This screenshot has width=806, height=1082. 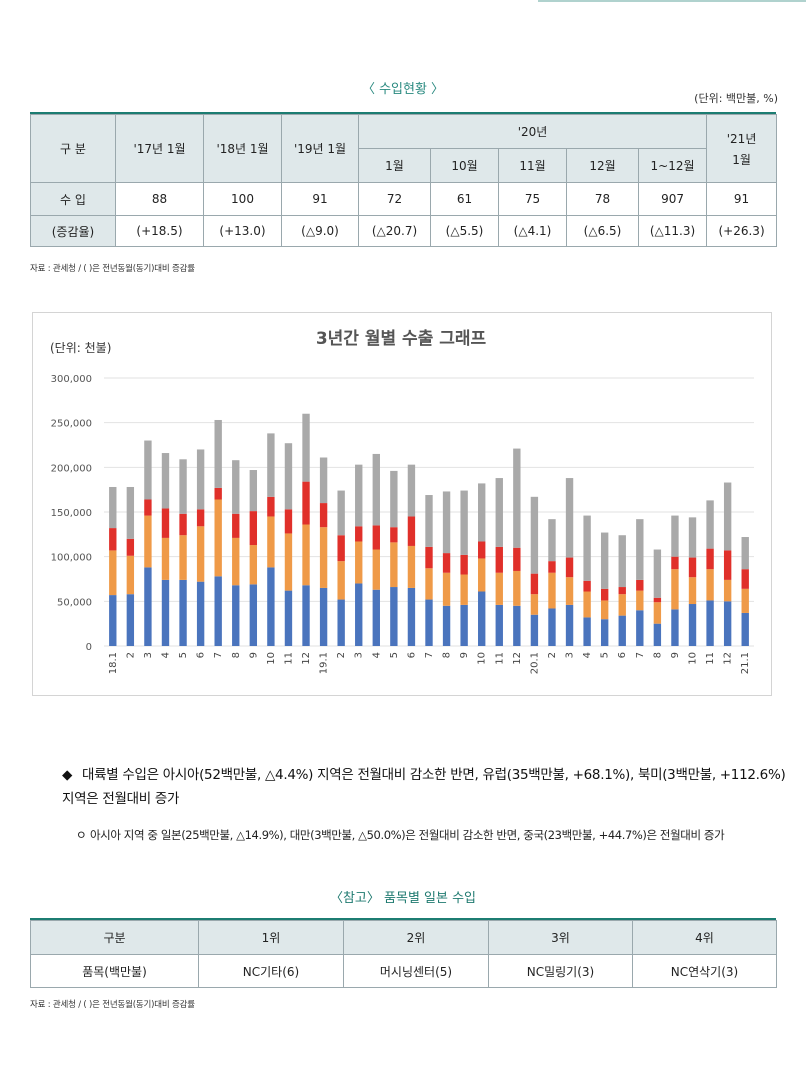 I want to click on x-tick-label: 4, so click(x=165, y=655).